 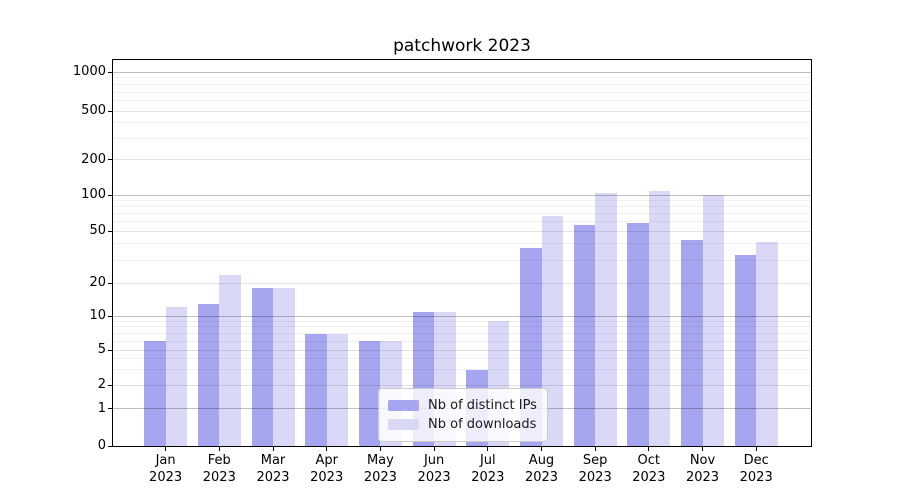 What do you see at coordinates (97, 282) in the screenshot?
I see `y-tick-label-20: 20` at bounding box center [97, 282].